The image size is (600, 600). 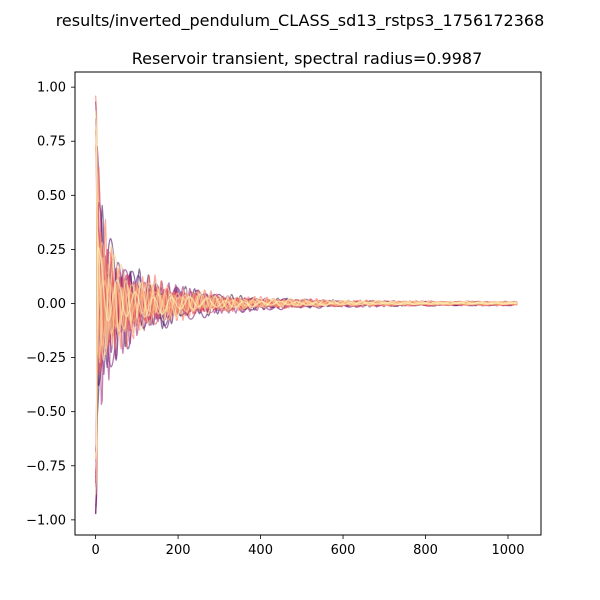 I want to click on x-tick-label: 400, so click(x=260, y=550).